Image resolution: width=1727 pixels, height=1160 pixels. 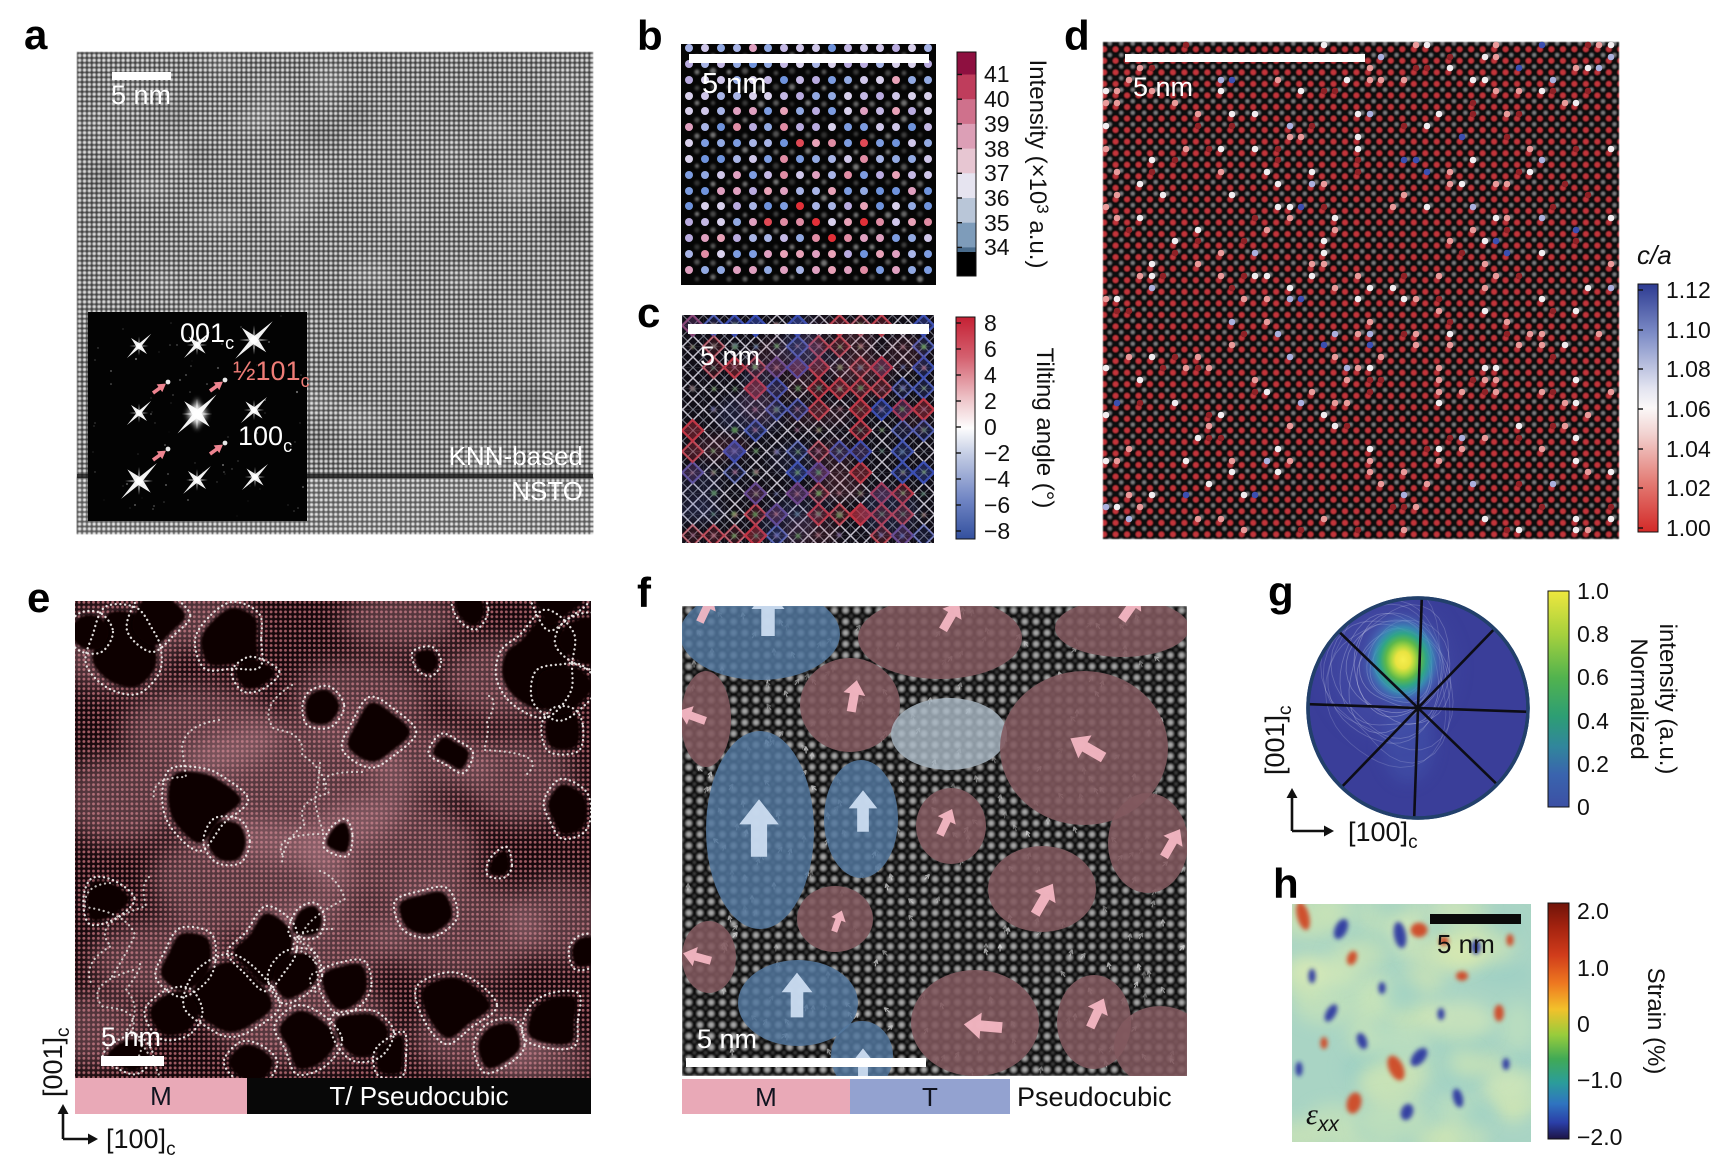 What do you see at coordinates (1593, 911) in the screenshot?
I see `svg-text: 2.0` at bounding box center [1593, 911].